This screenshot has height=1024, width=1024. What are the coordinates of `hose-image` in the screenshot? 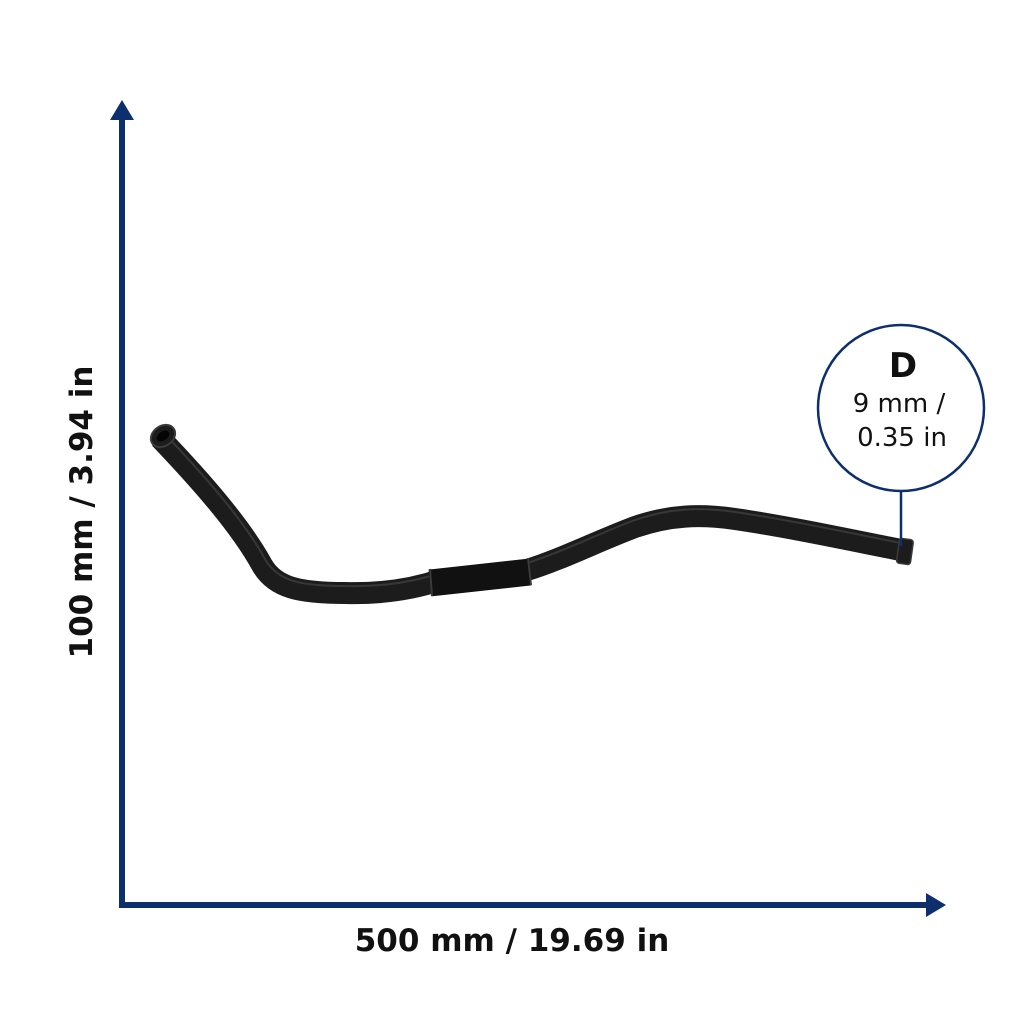 It's located at (531, 514).